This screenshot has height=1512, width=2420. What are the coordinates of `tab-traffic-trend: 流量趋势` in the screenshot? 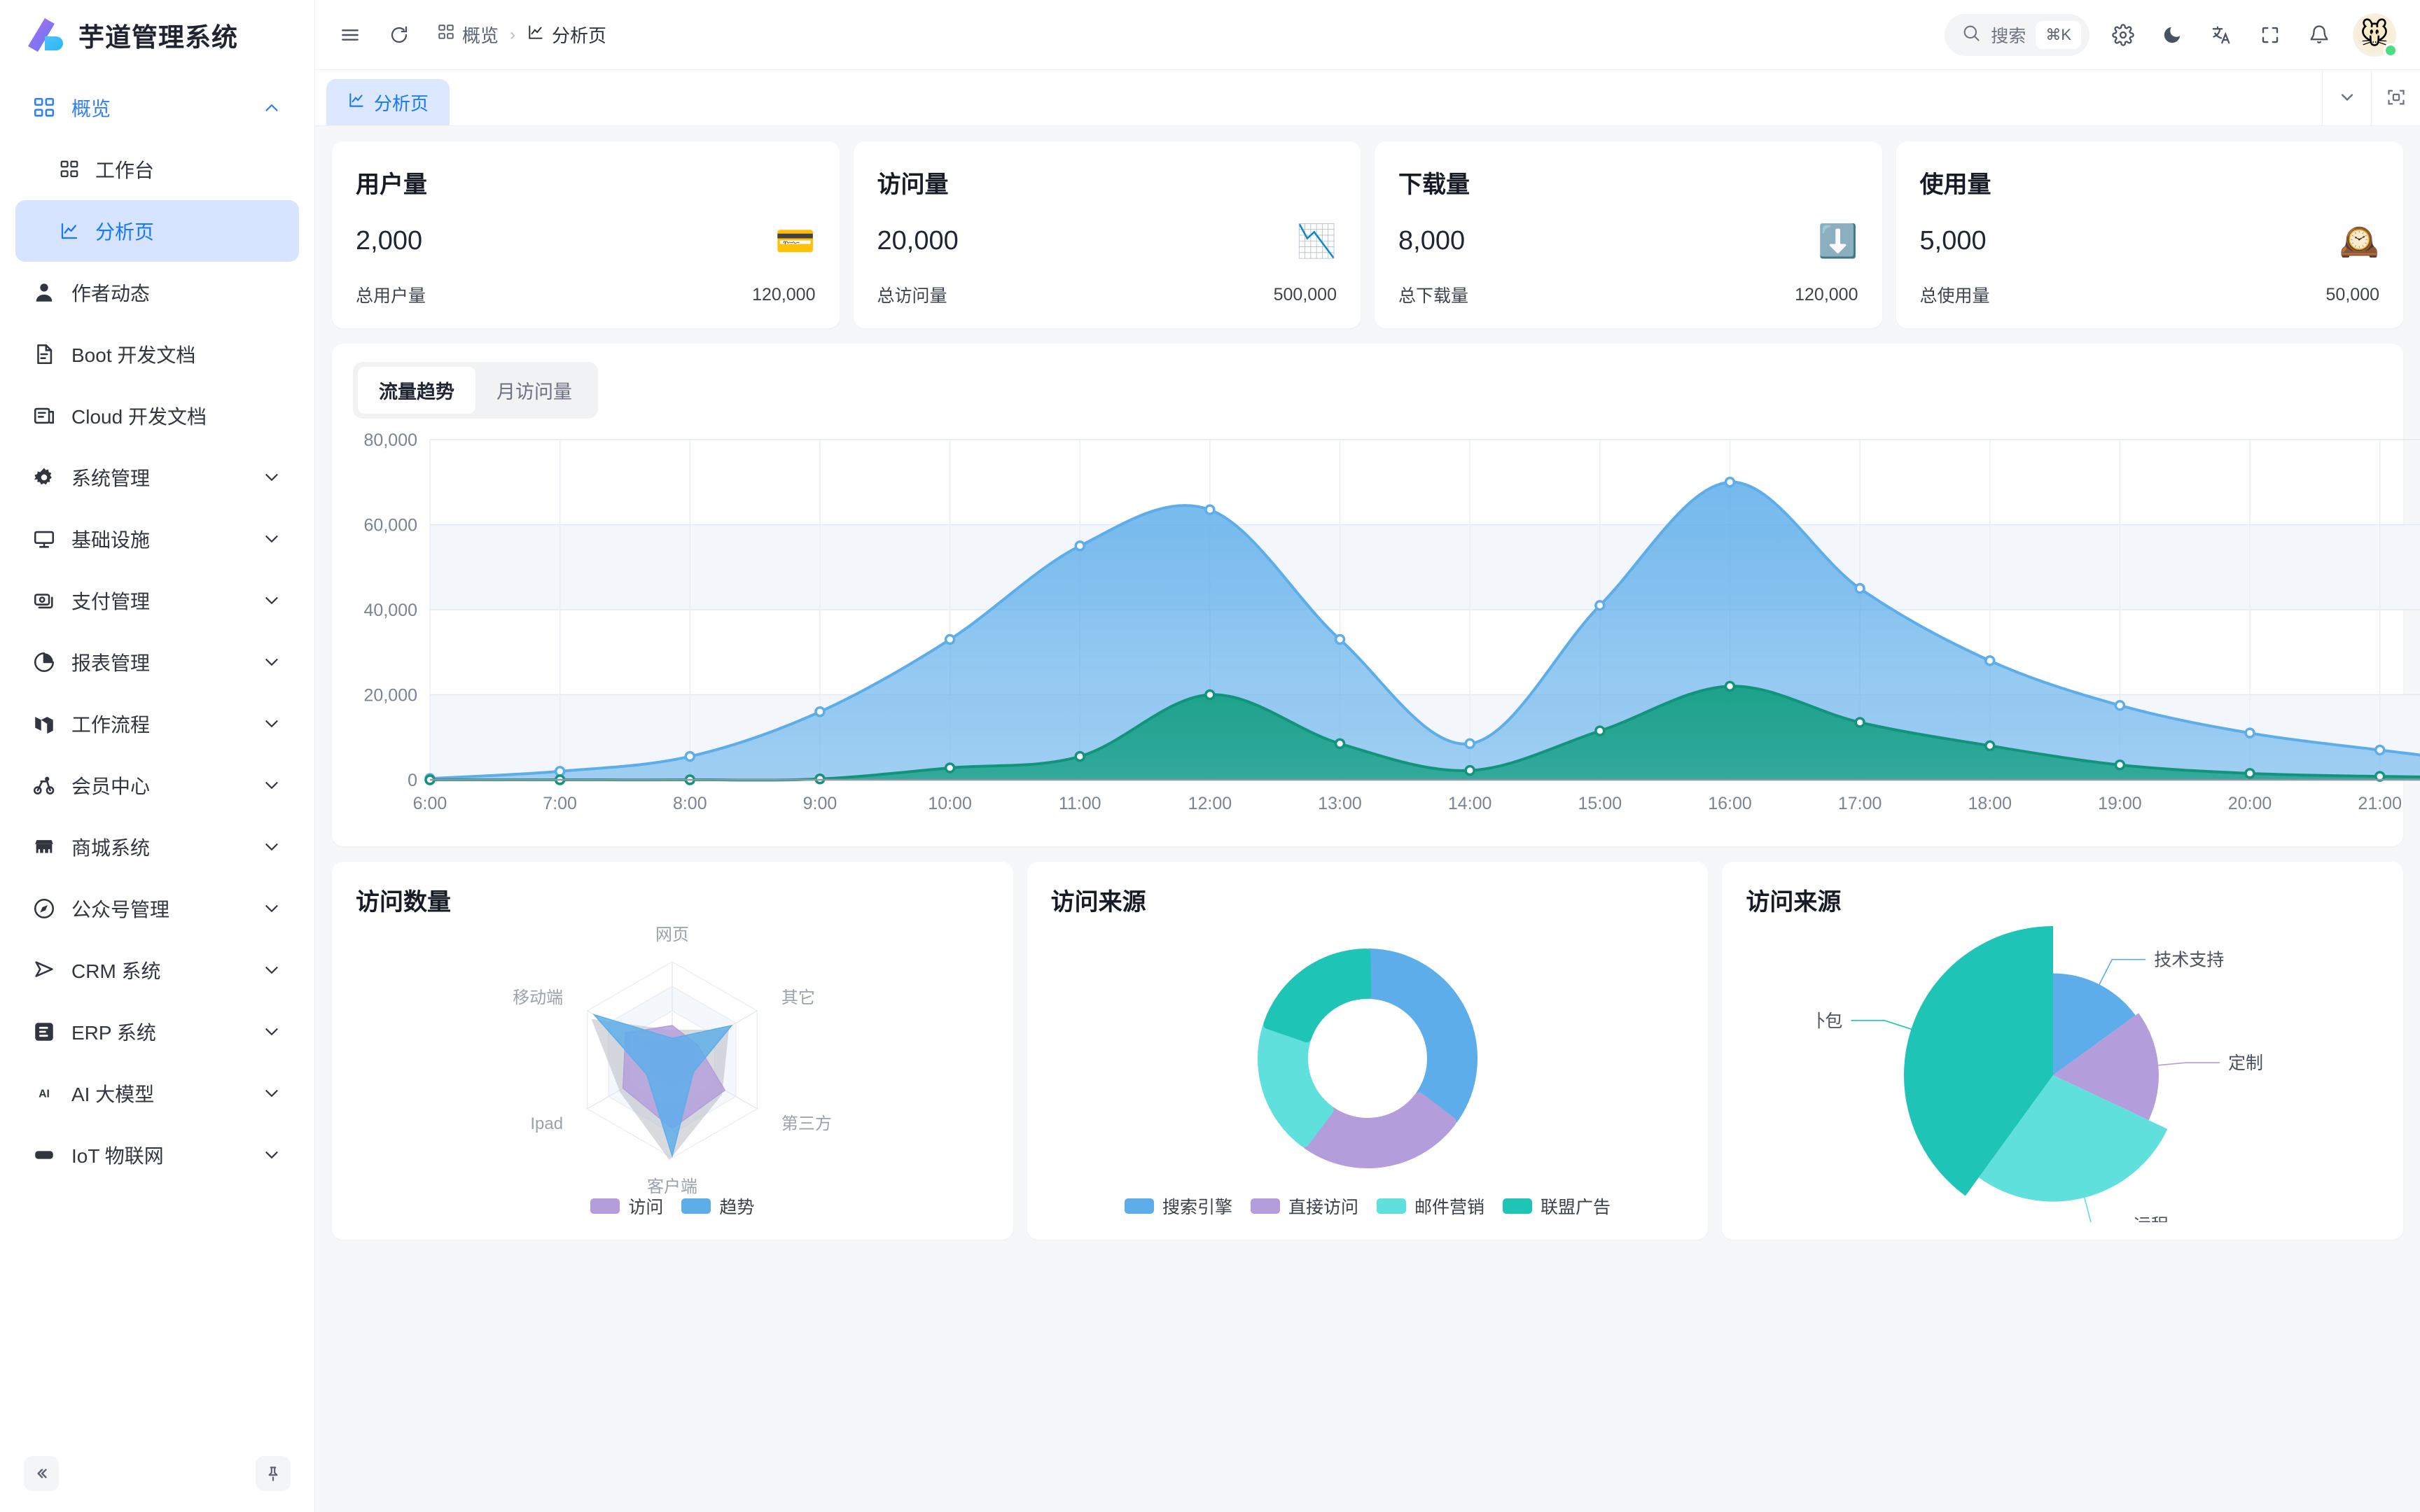 It's located at (416, 390).